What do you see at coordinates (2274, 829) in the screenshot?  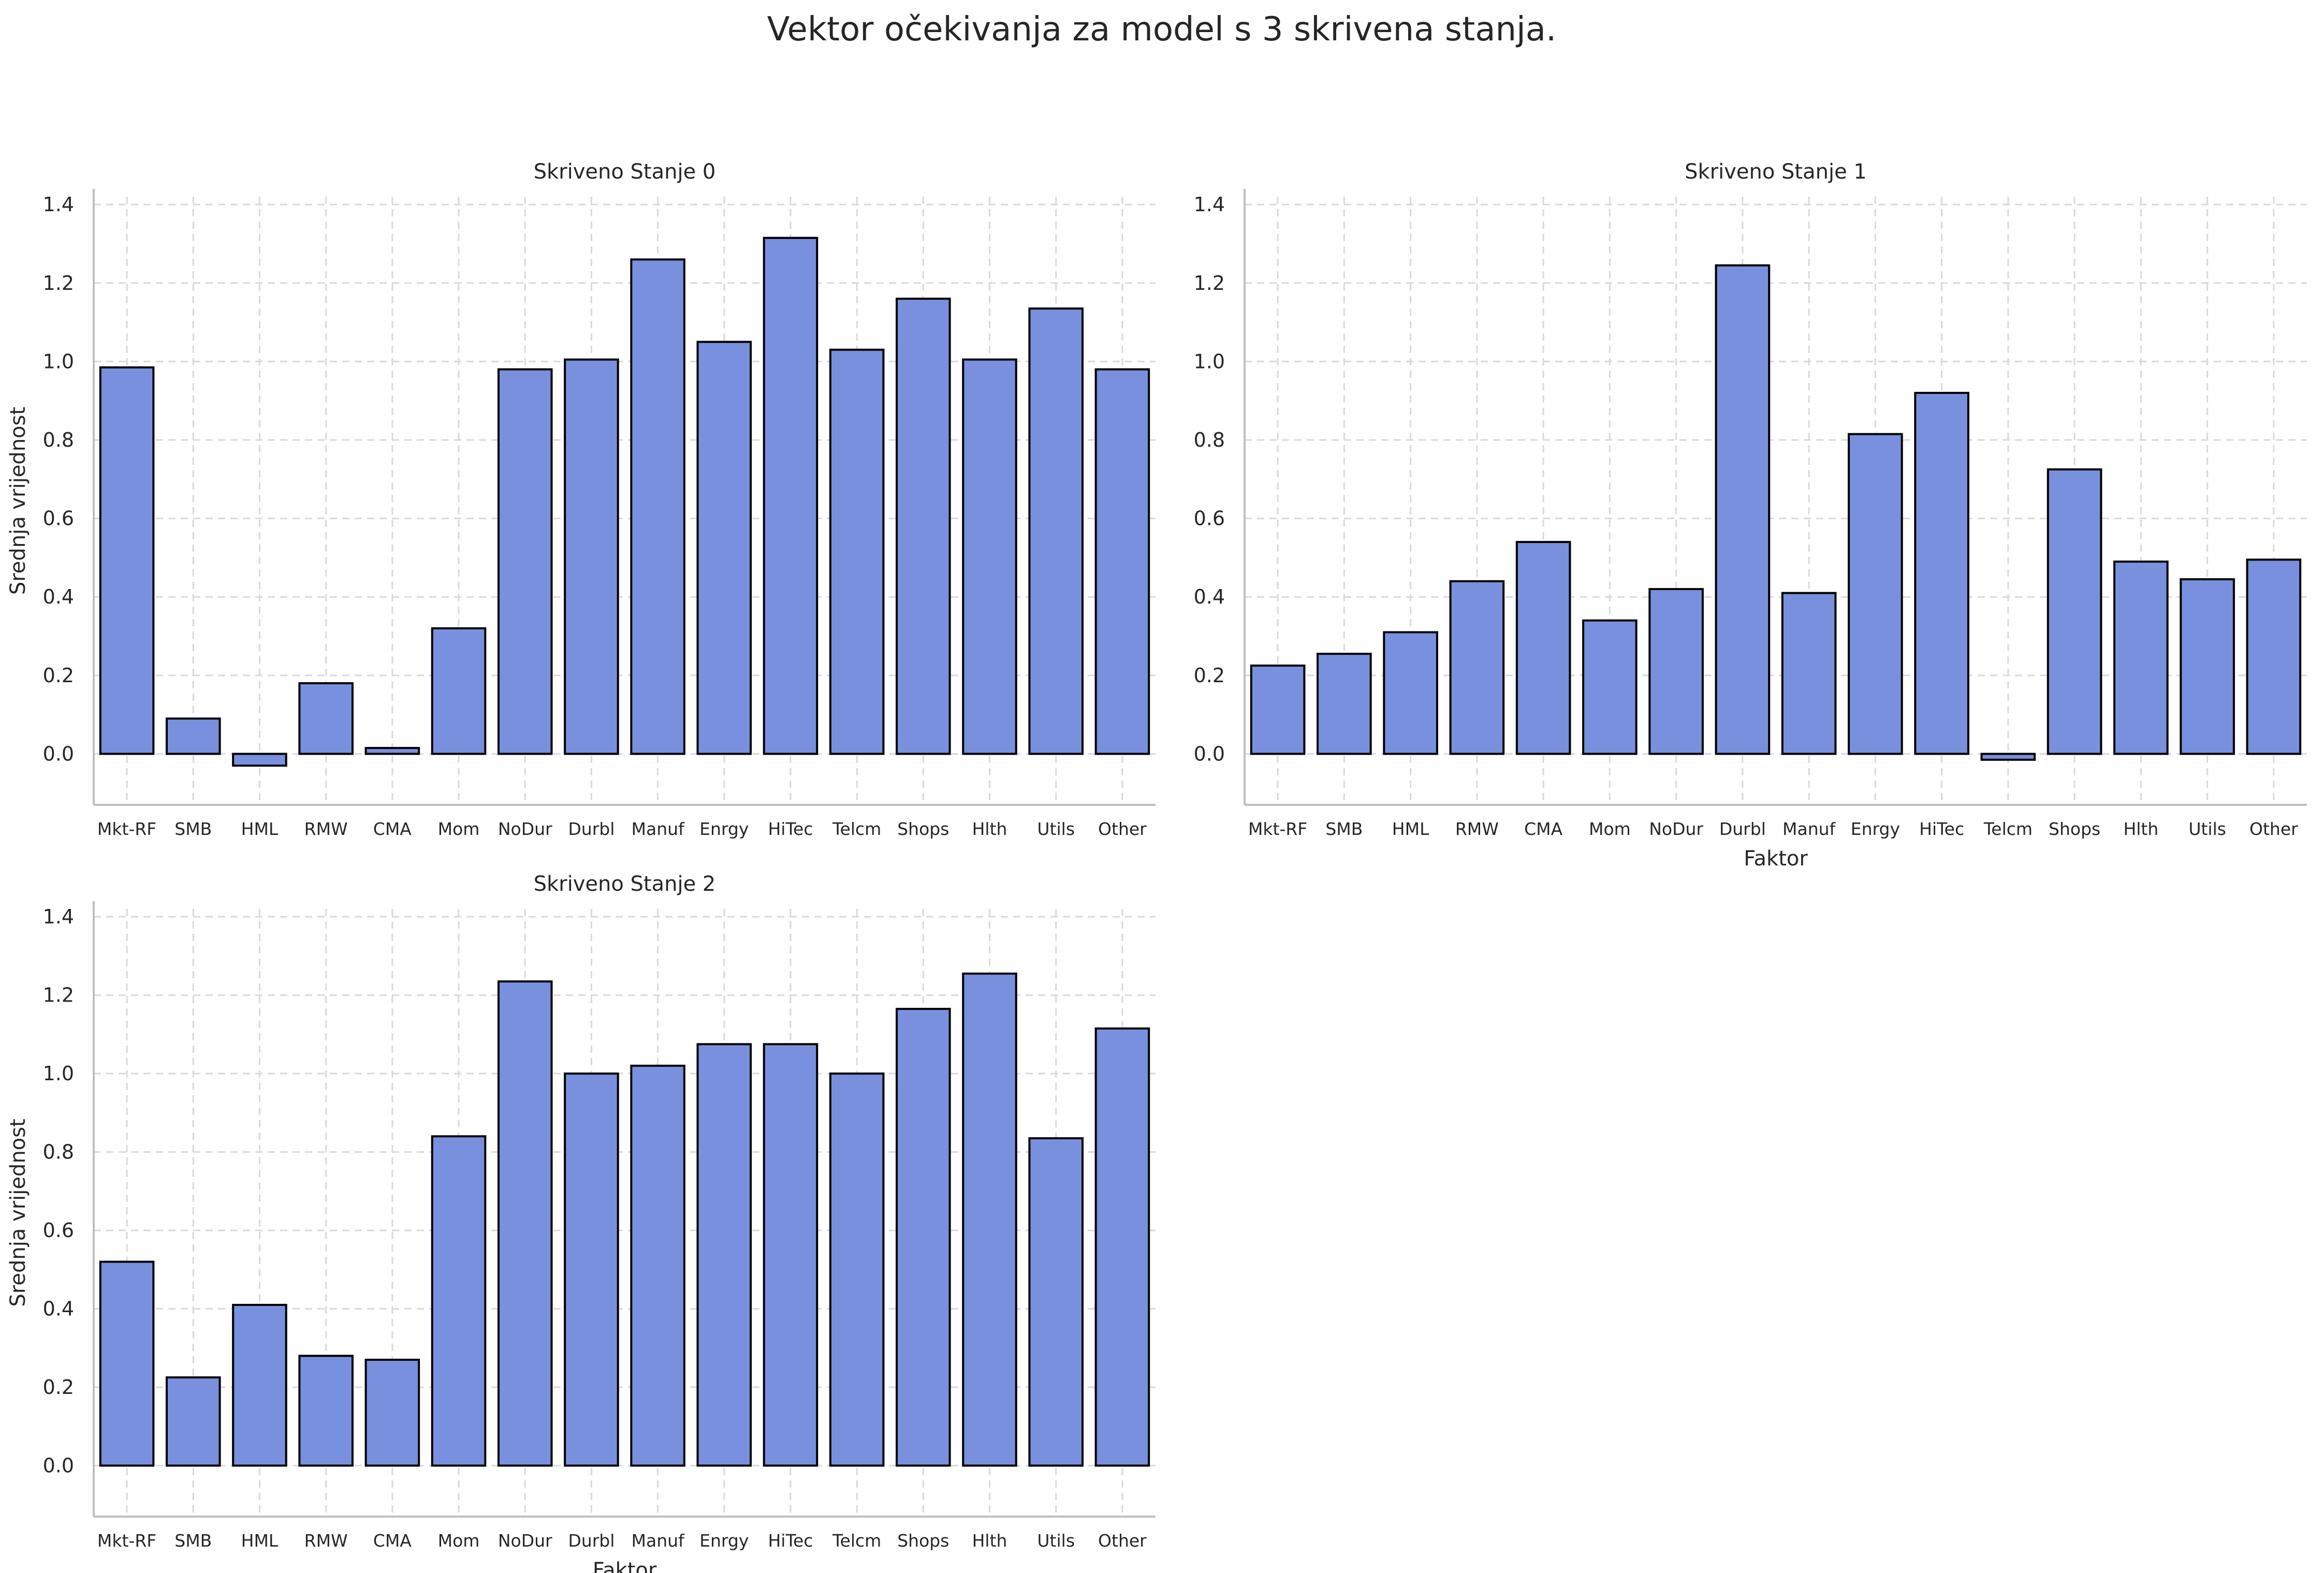 I see `x-tick-label: Other` at bounding box center [2274, 829].